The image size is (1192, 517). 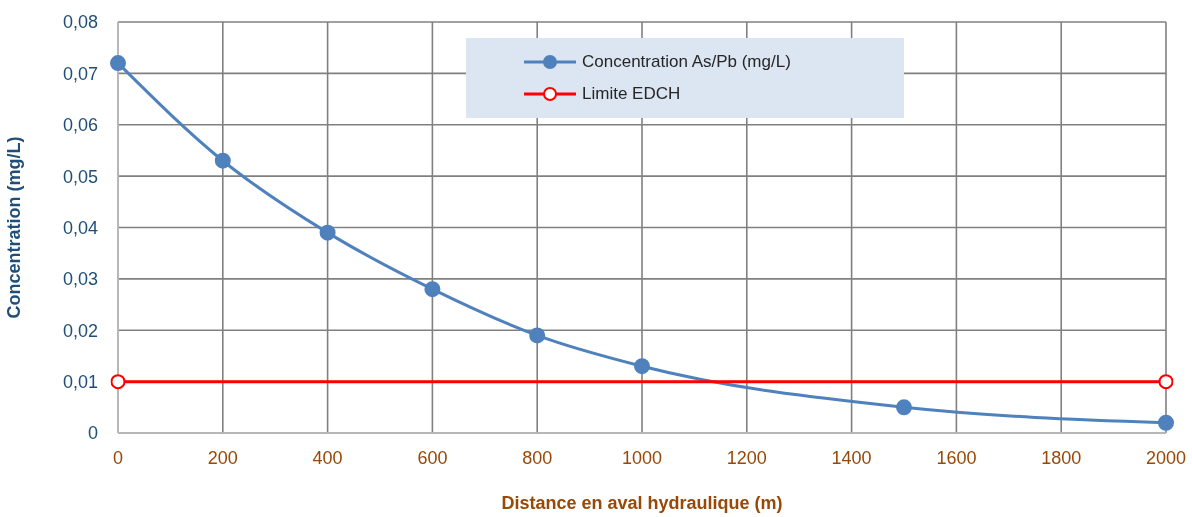 What do you see at coordinates (851, 457) in the screenshot?
I see `x-tick-label: 1400` at bounding box center [851, 457].